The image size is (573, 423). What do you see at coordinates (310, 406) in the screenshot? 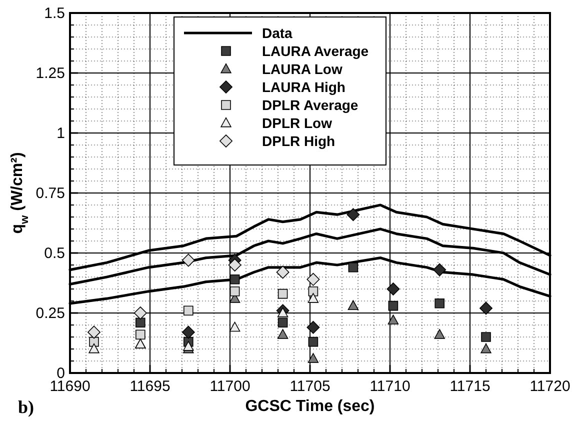
I see `x-axis-title: GCSC Time (sec)` at bounding box center [310, 406].